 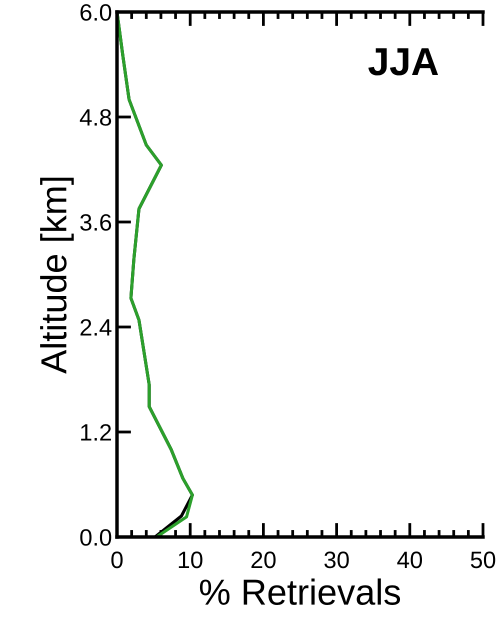 What do you see at coordinates (300, 591) in the screenshot?
I see `x-axis-title: % Retrievals` at bounding box center [300, 591].